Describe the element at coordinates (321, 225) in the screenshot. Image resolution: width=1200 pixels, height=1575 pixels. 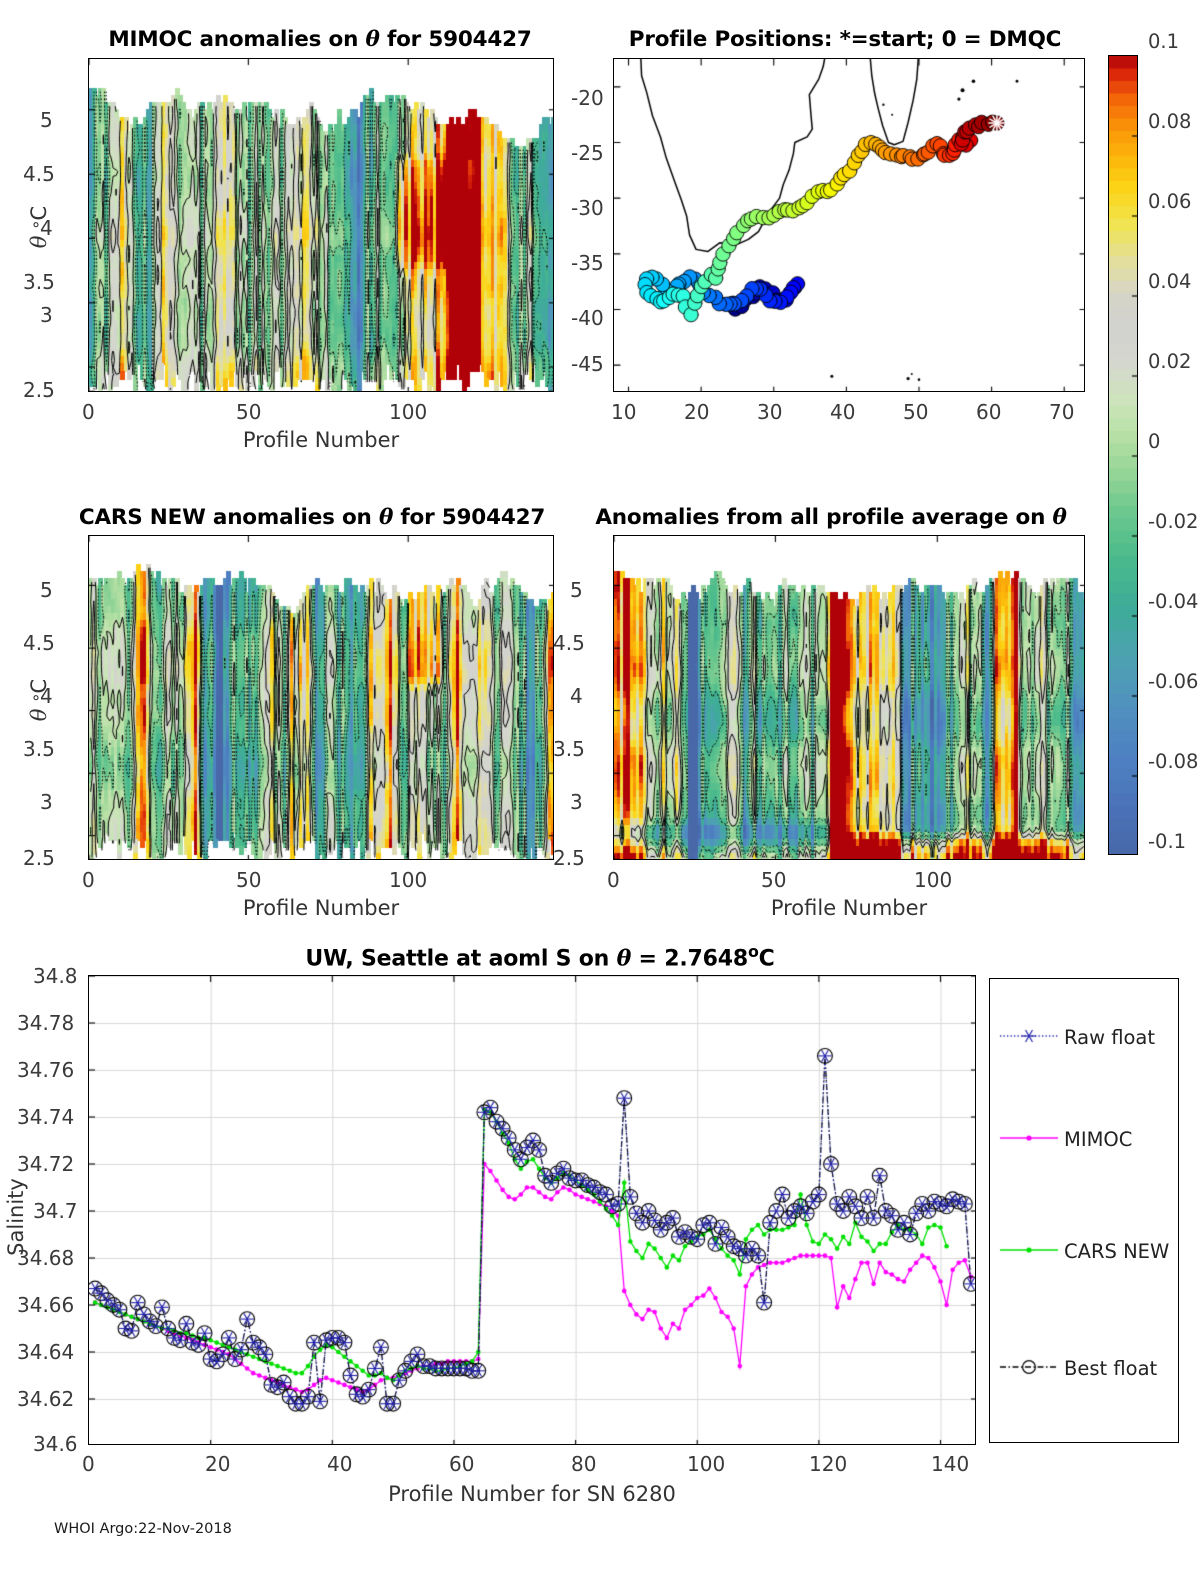
I see `mimoc-axes` at that location.